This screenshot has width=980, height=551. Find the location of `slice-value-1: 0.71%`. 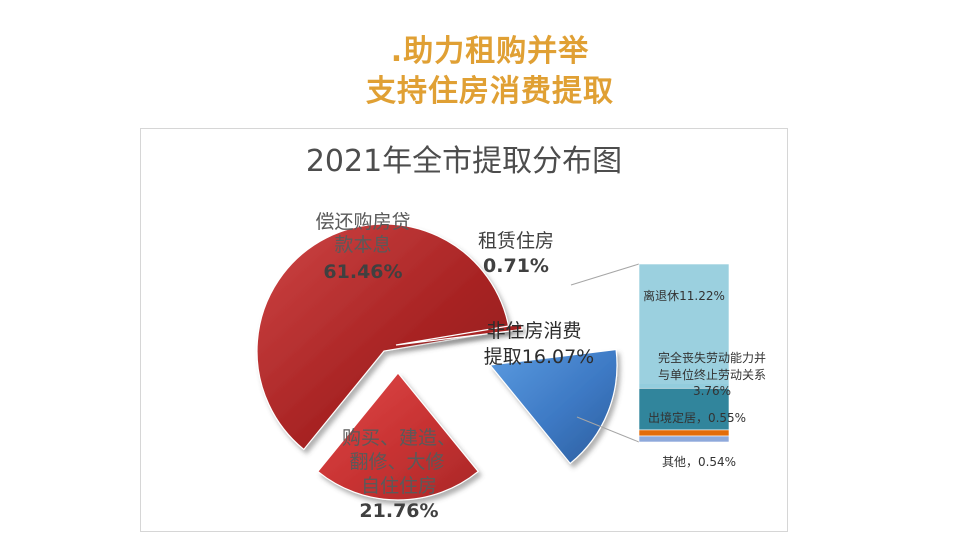

slice-value-1: 0.71% is located at coordinates (516, 266).